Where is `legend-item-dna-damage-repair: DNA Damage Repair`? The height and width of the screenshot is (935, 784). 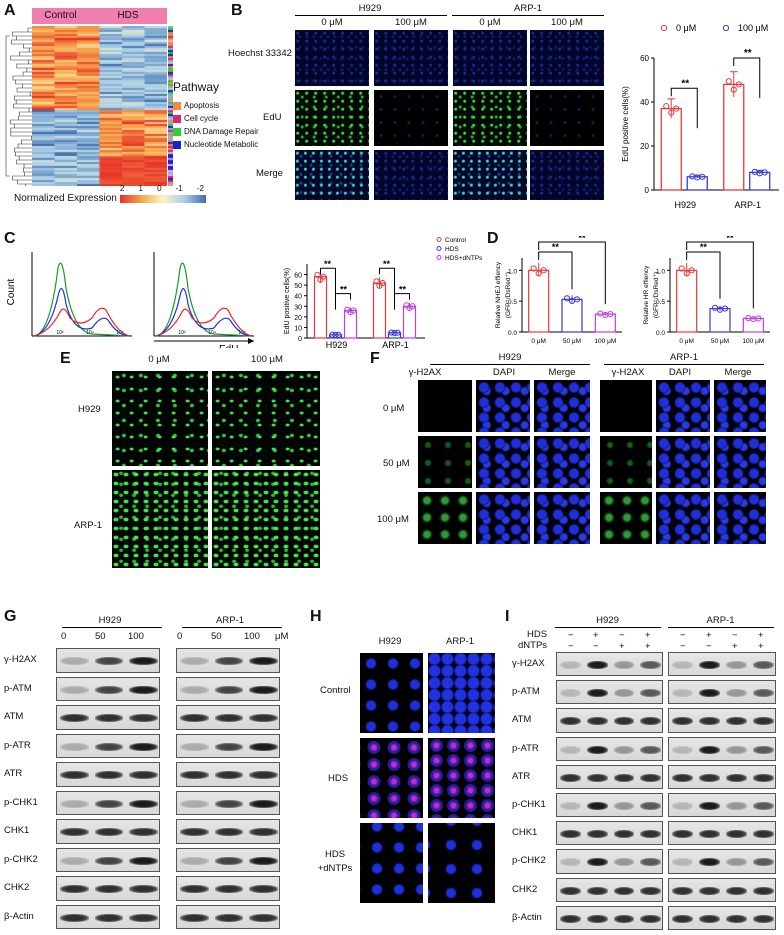 legend-item-dna-damage-repair: DNA Damage Repair is located at coordinates (216, 131).